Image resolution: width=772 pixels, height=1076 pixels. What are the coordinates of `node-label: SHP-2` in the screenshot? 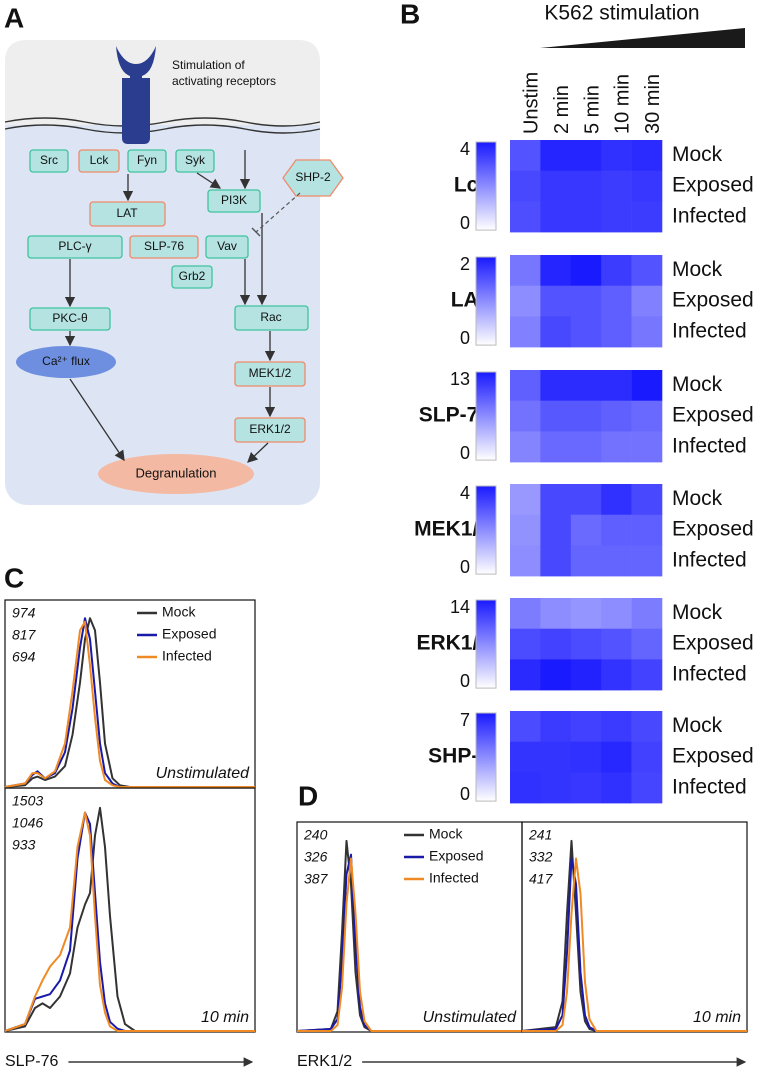 It's located at (313, 177).